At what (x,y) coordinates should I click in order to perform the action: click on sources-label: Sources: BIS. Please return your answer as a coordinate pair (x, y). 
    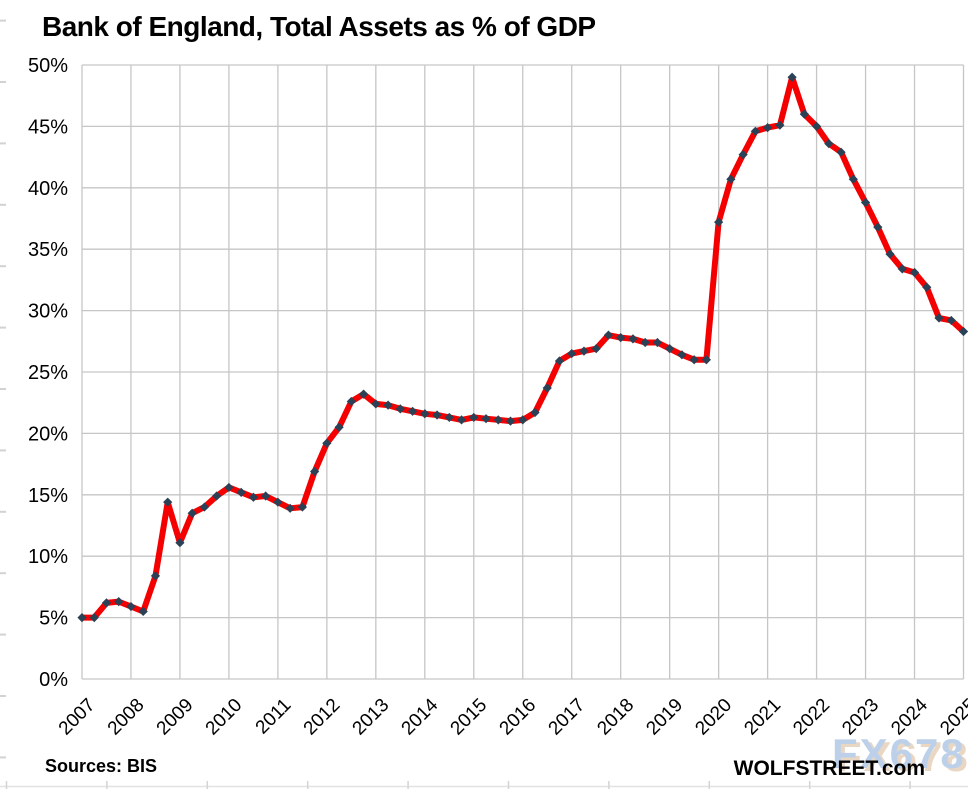
    Looking at the image, I should click on (101, 766).